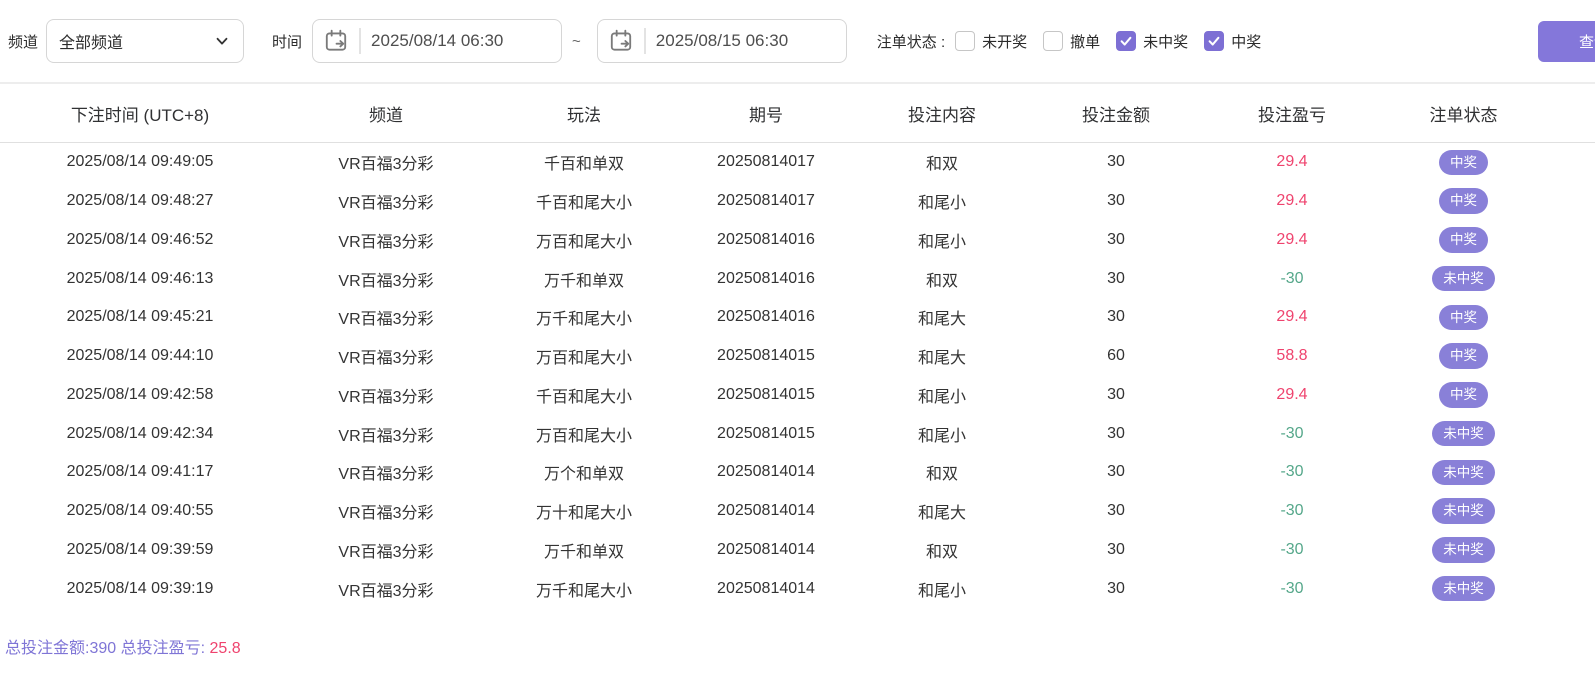 The width and height of the screenshot is (1595, 685). Describe the element at coordinates (140, 433) in the screenshot. I see `bet-time-cell: 2025/08/14 09:42:34` at that location.